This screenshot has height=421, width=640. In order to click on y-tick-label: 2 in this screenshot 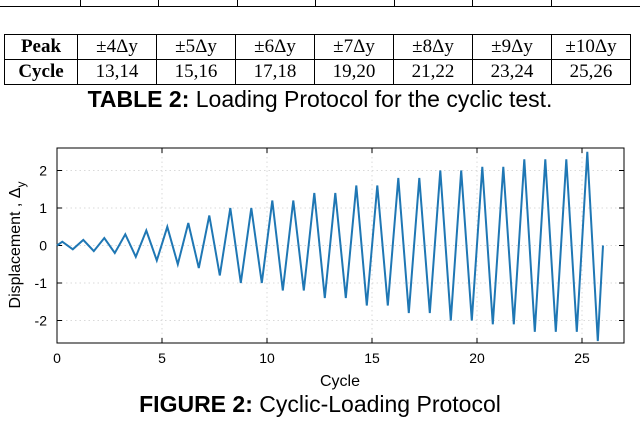, I will do `click(43, 171)`.